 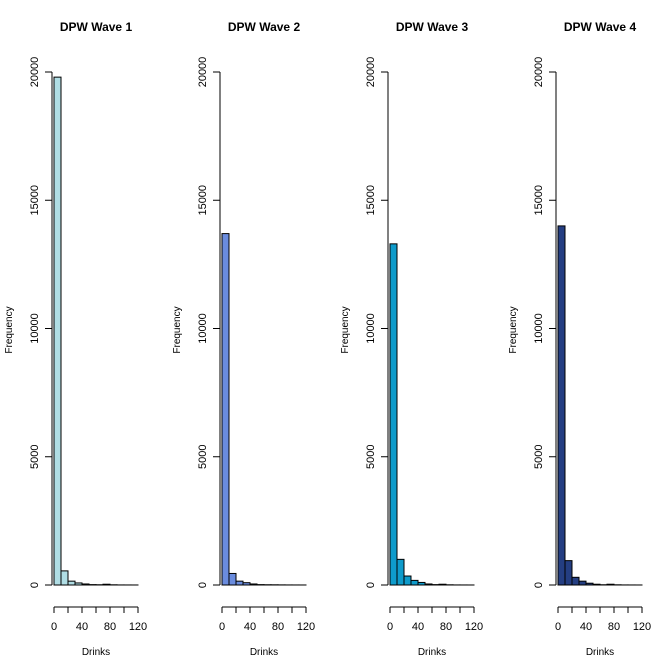 I want to click on panel-title: DPW Wave 4, so click(x=600, y=27).